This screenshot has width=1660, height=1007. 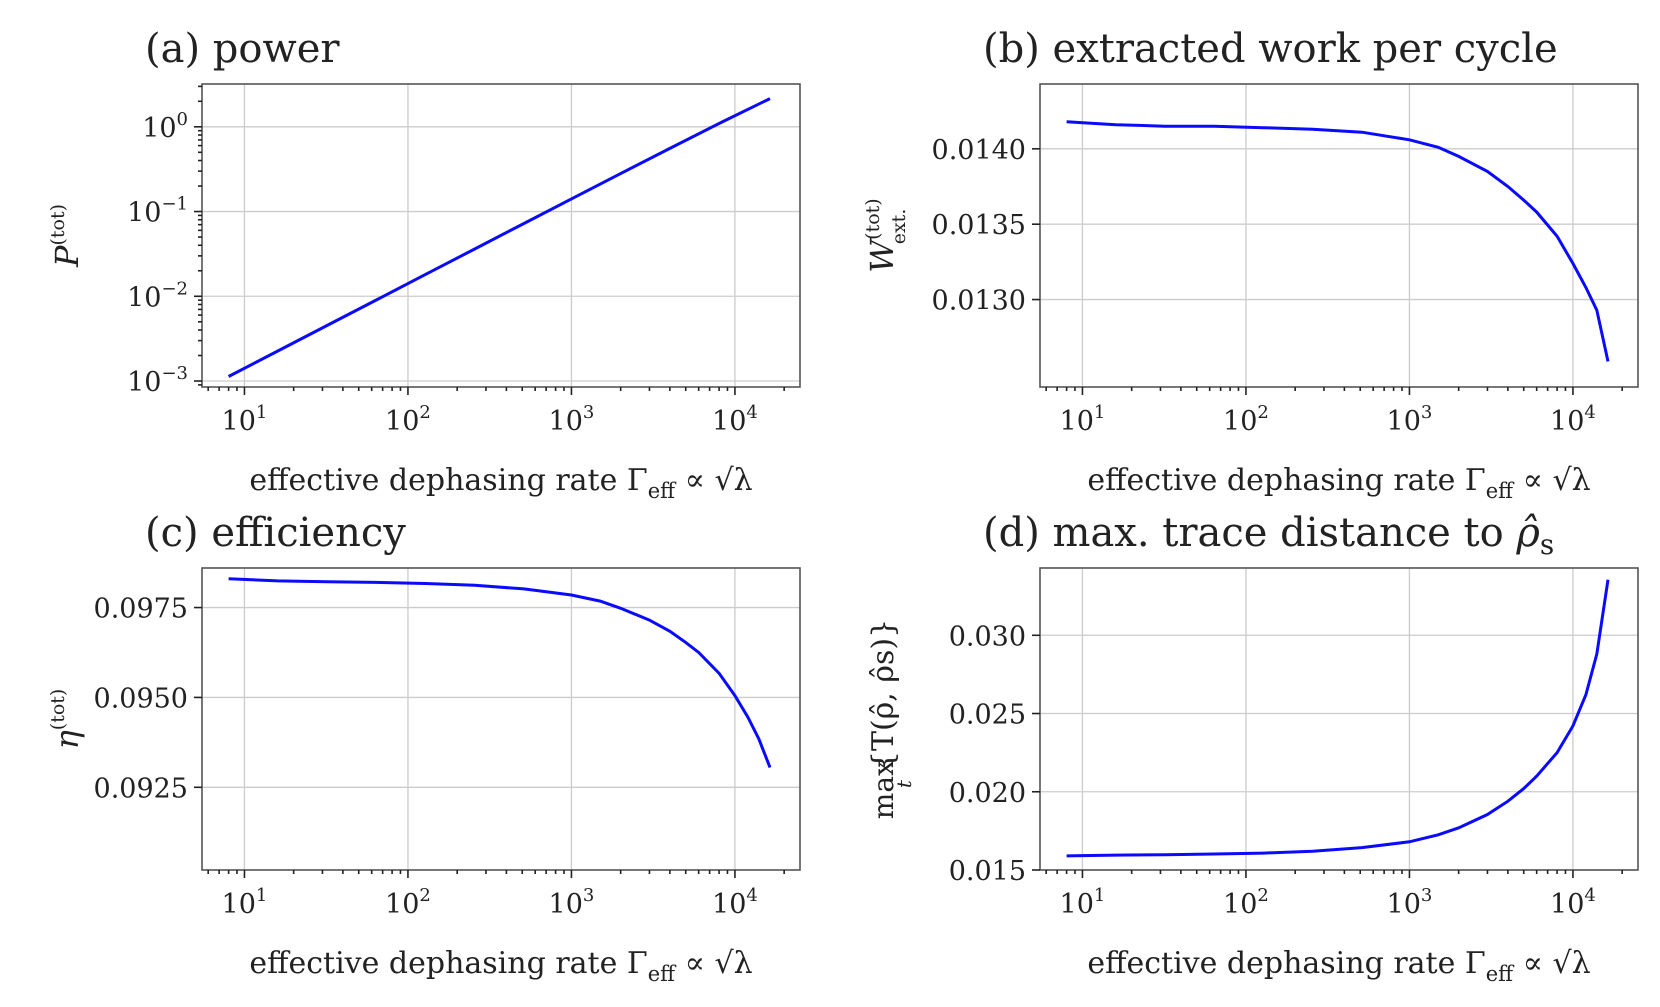 I want to click on series-line-d, so click(x=1338, y=718).